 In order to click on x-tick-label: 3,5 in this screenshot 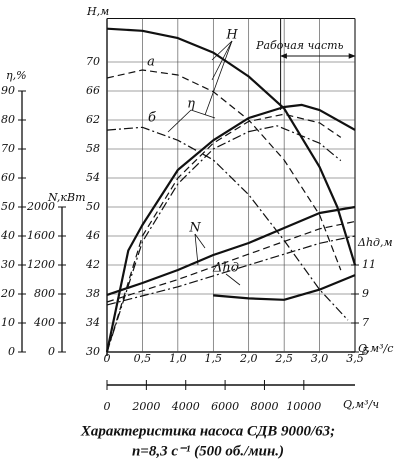, I will do `click(355, 358)`.